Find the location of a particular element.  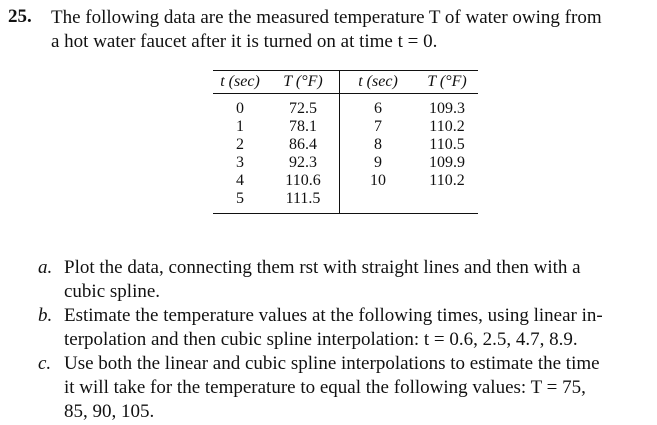

table-cell: 86.4 is located at coordinates (303, 144).